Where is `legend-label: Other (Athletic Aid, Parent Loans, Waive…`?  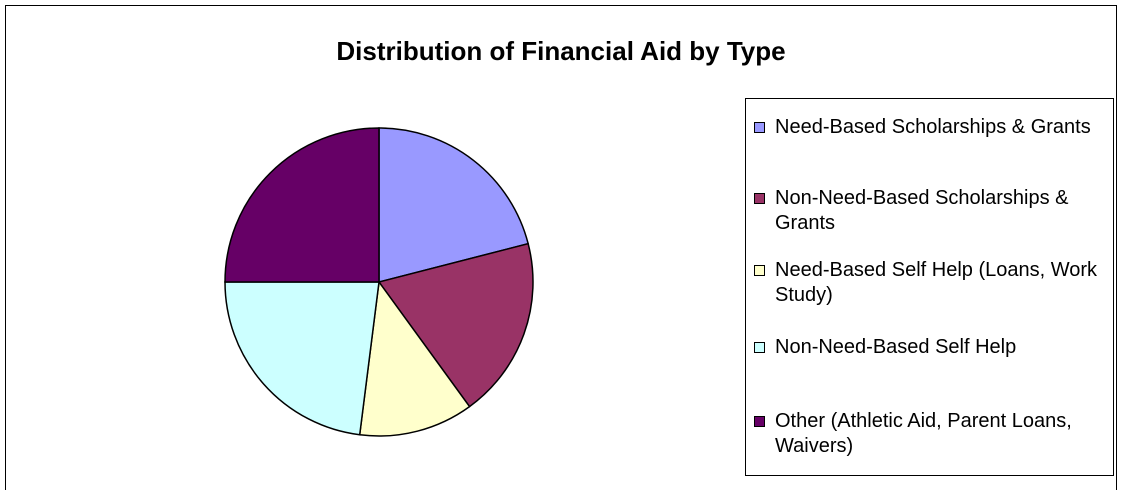 legend-label: Other (Athletic Aid, Parent Loans, Waive… is located at coordinates (923, 433).